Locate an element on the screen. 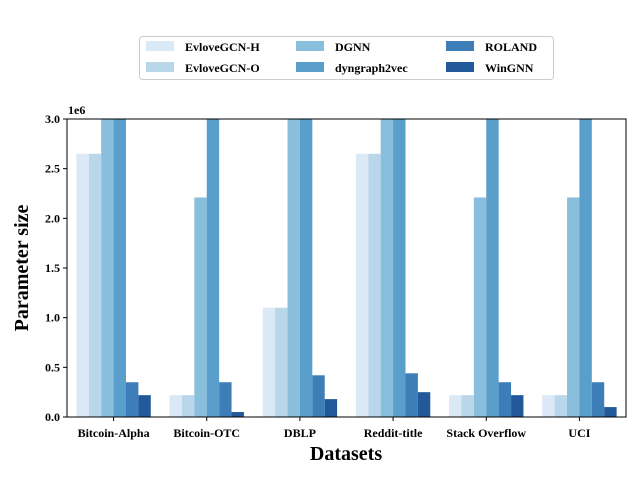 This screenshot has height=480, width=640. bar-dgnn-bitcoin-alpha is located at coordinates (107, 268).